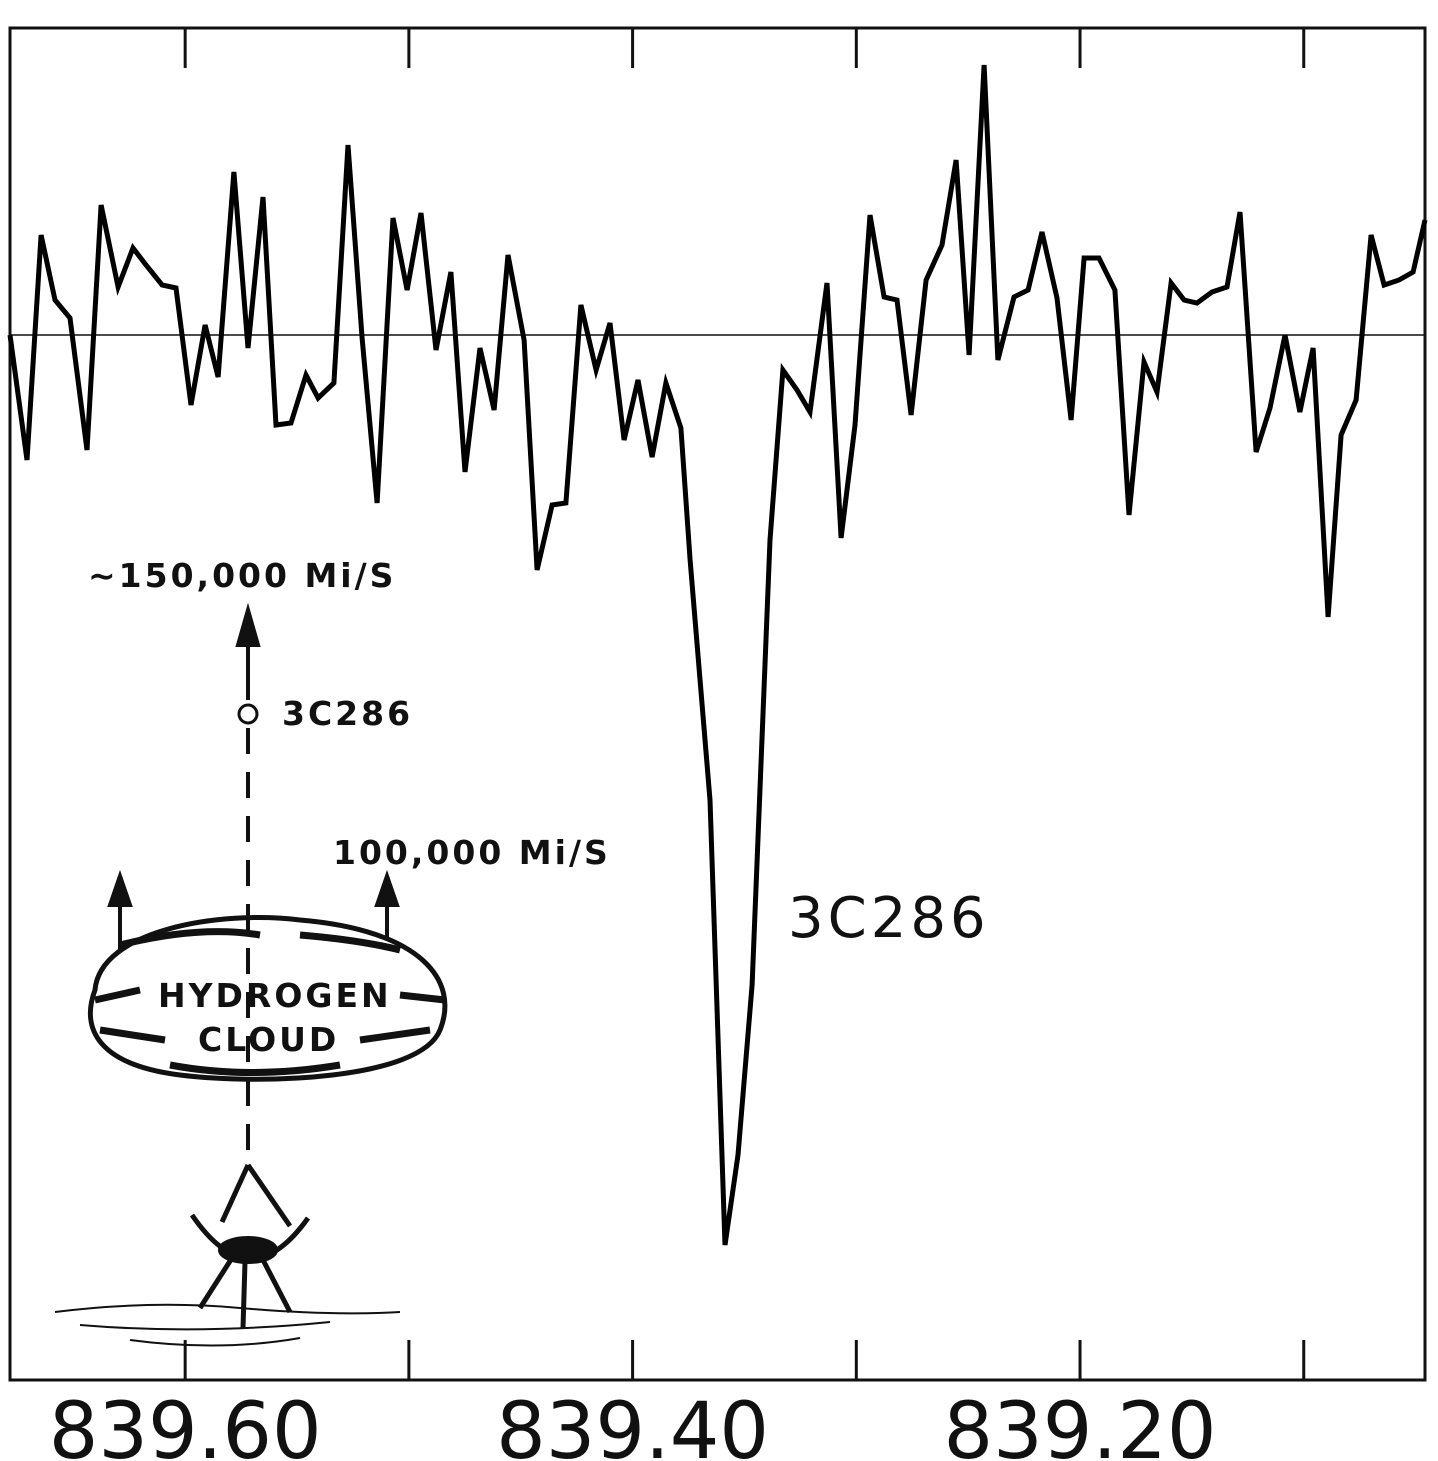 The width and height of the screenshot is (1438, 1461). What do you see at coordinates (889, 918) in the screenshot?
I see `line-label: 3C286` at bounding box center [889, 918].